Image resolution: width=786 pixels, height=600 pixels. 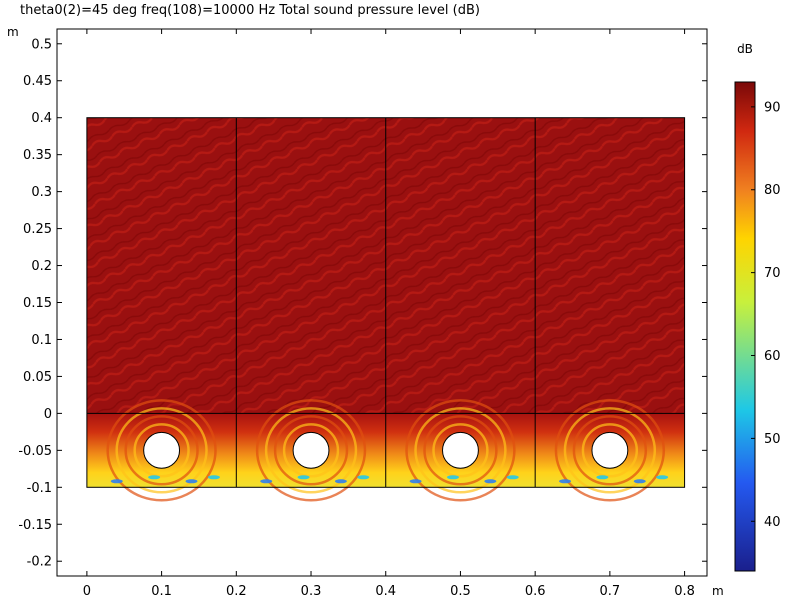 I want to click on x-tick-label: 0.3, so click(x=311, y=591).